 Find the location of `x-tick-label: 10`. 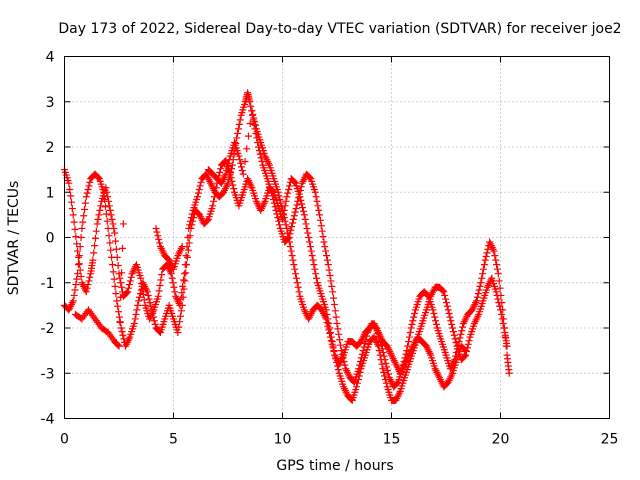

x-tick-label: 10 is located at coordinates (283, 440).